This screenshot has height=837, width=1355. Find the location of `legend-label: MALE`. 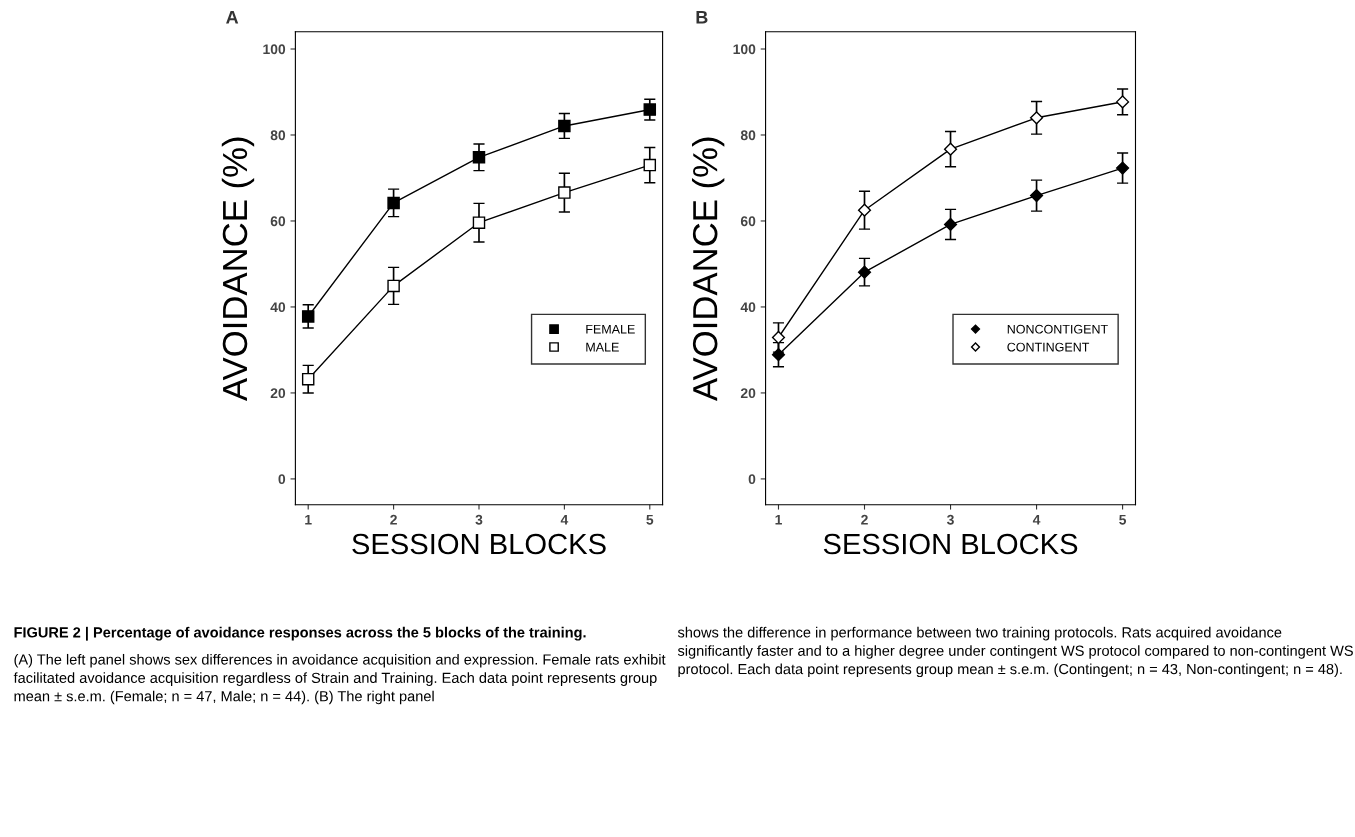

legend-label: MALE is located at coordinates (602, 347).